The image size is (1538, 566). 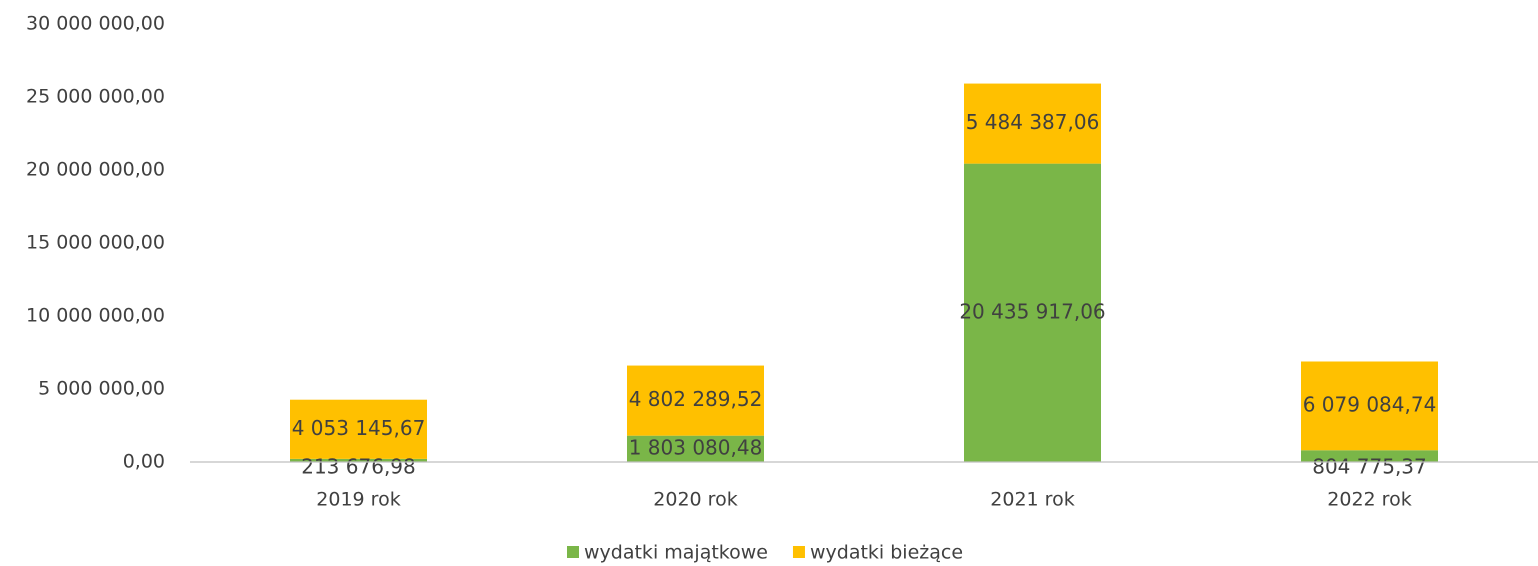 I want to click on x-tick-label: 2019 rok, so click(x=358, y=500).